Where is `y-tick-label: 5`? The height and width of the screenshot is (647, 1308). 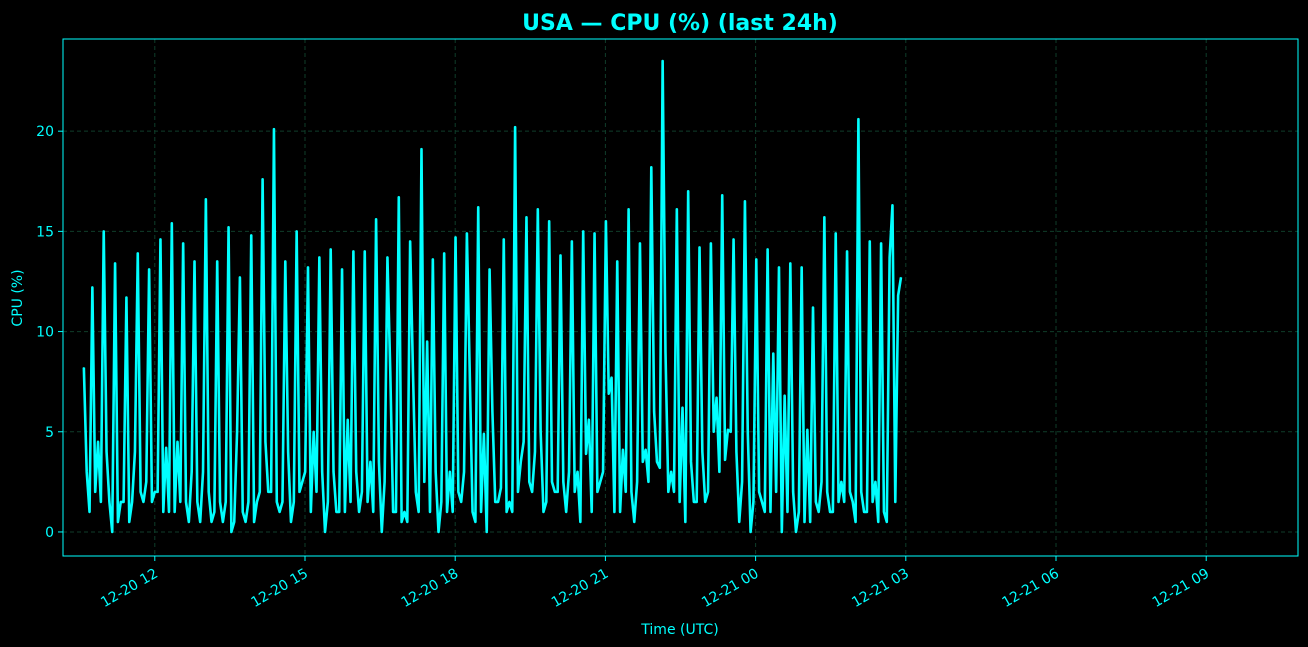 y-tick-label: 5 is located at coordinates (49, 433).